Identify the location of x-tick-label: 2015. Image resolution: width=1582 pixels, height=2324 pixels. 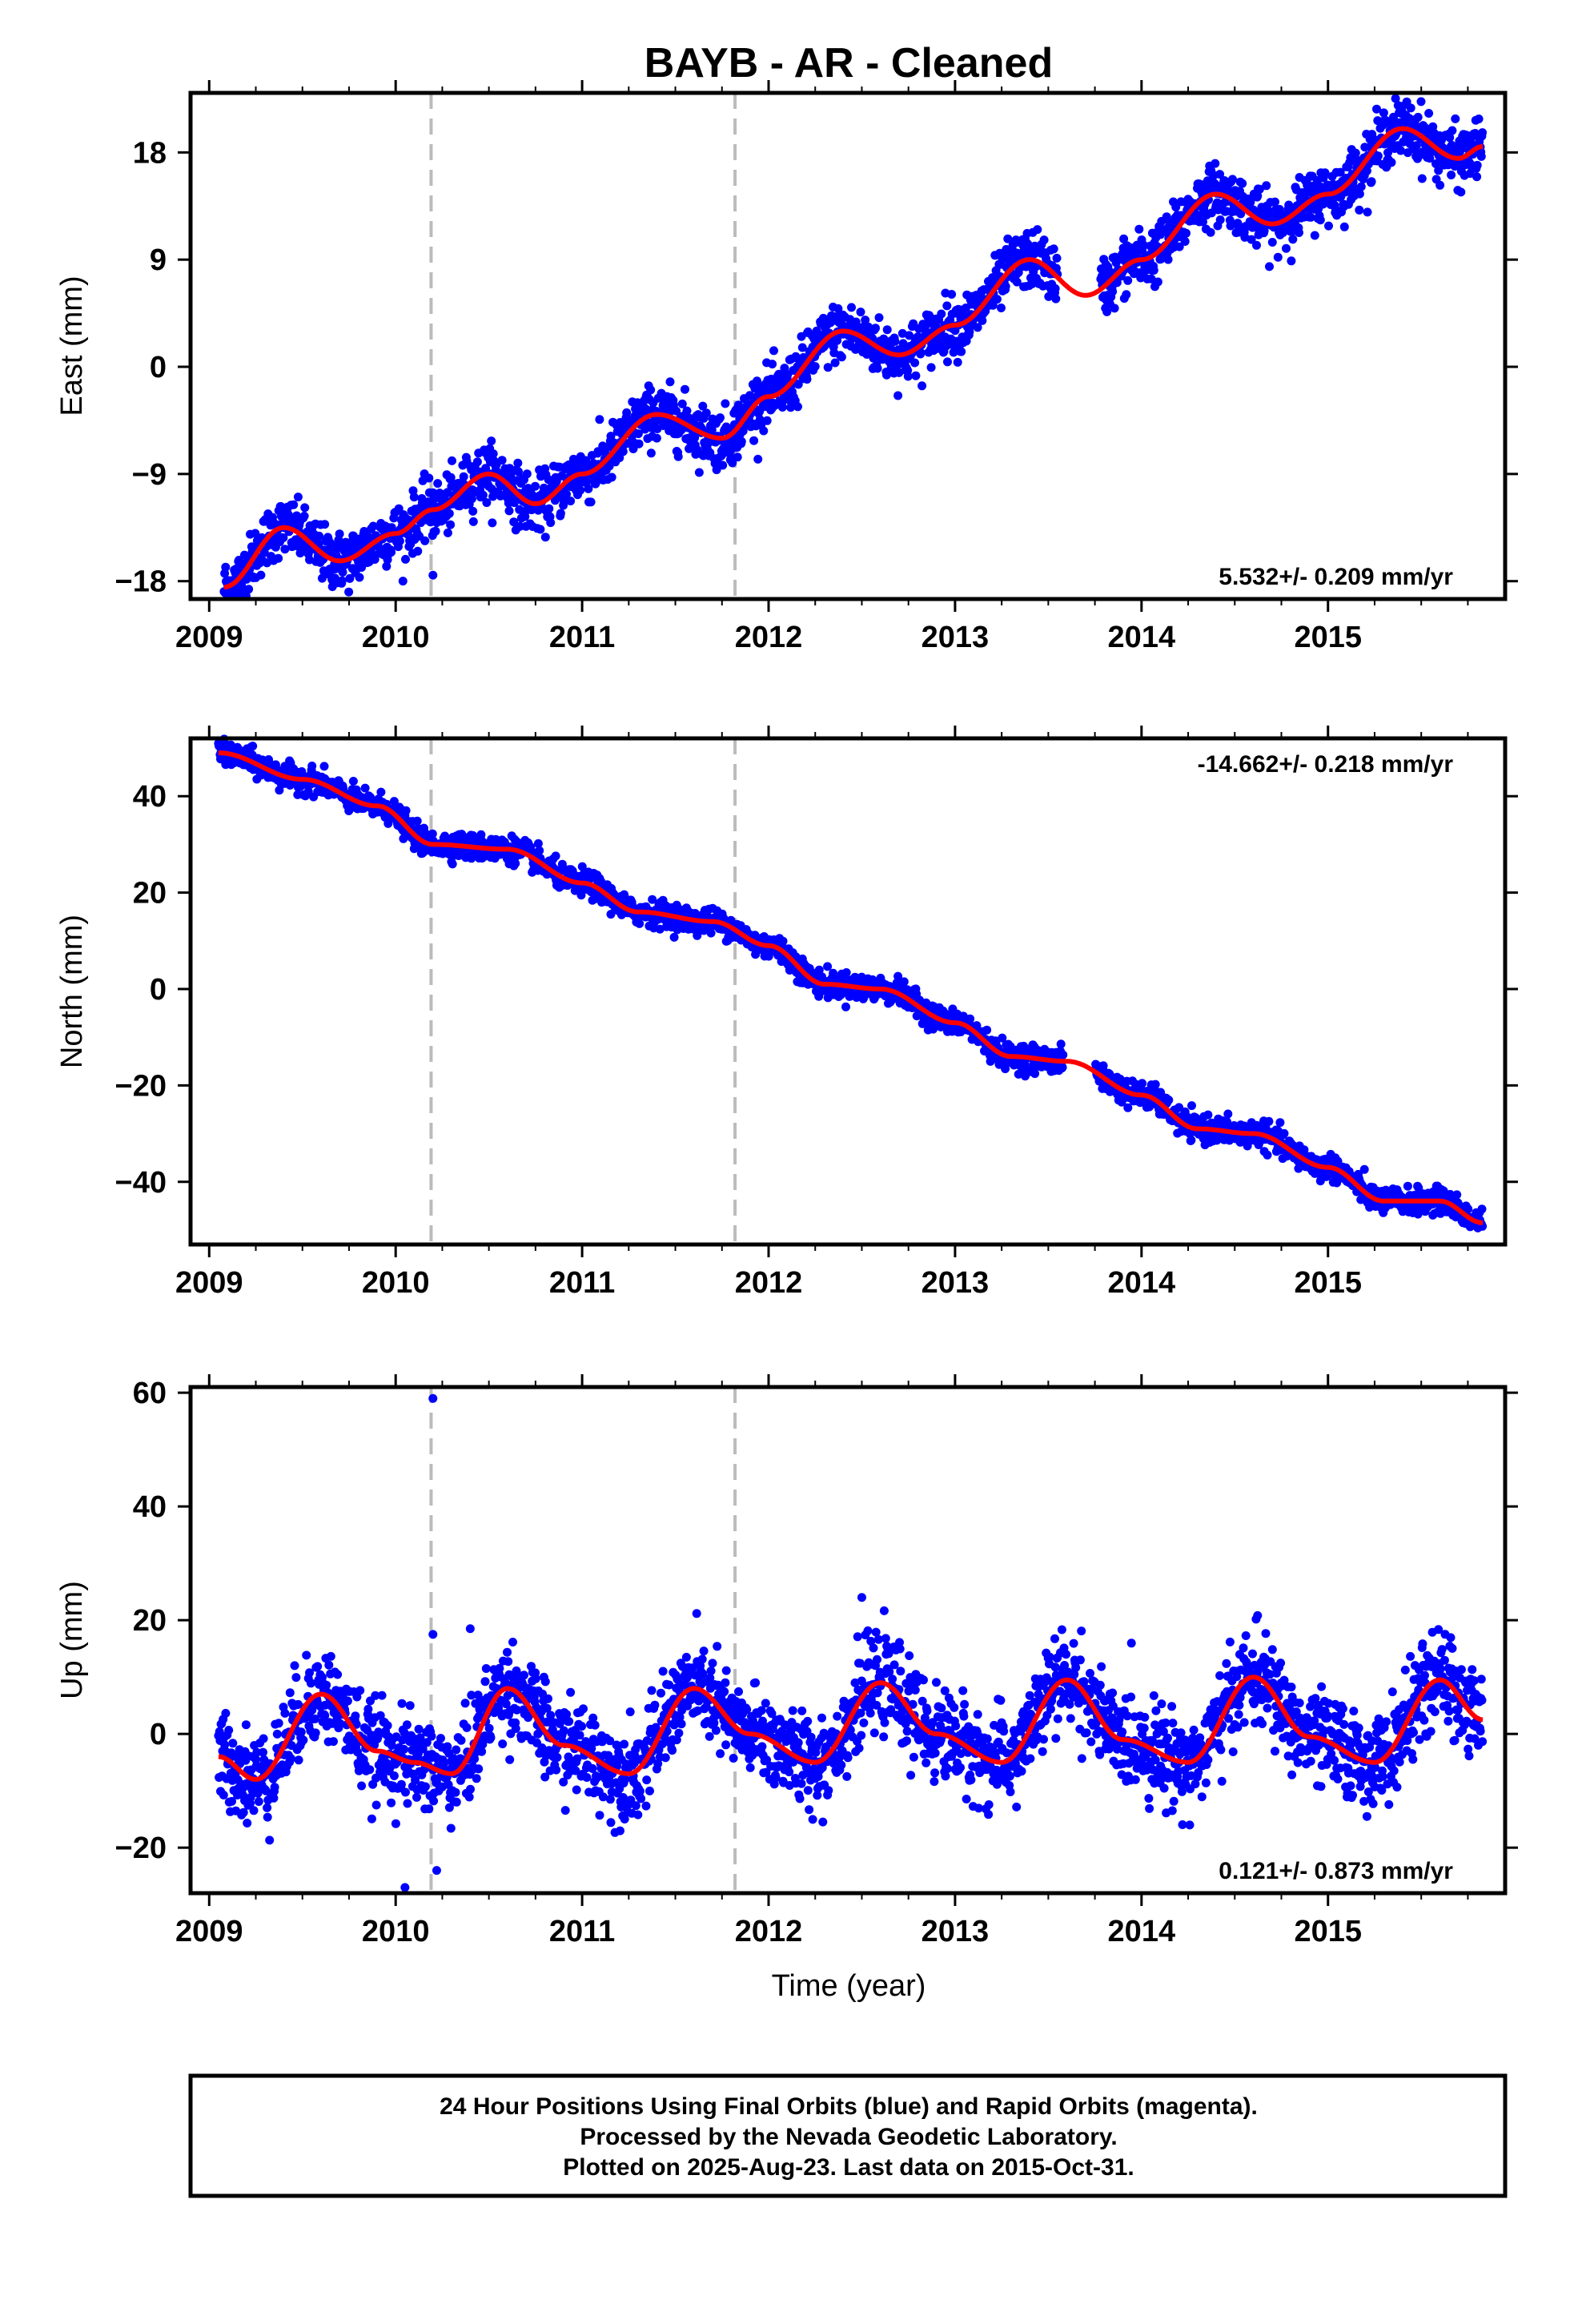
(1328, 637).